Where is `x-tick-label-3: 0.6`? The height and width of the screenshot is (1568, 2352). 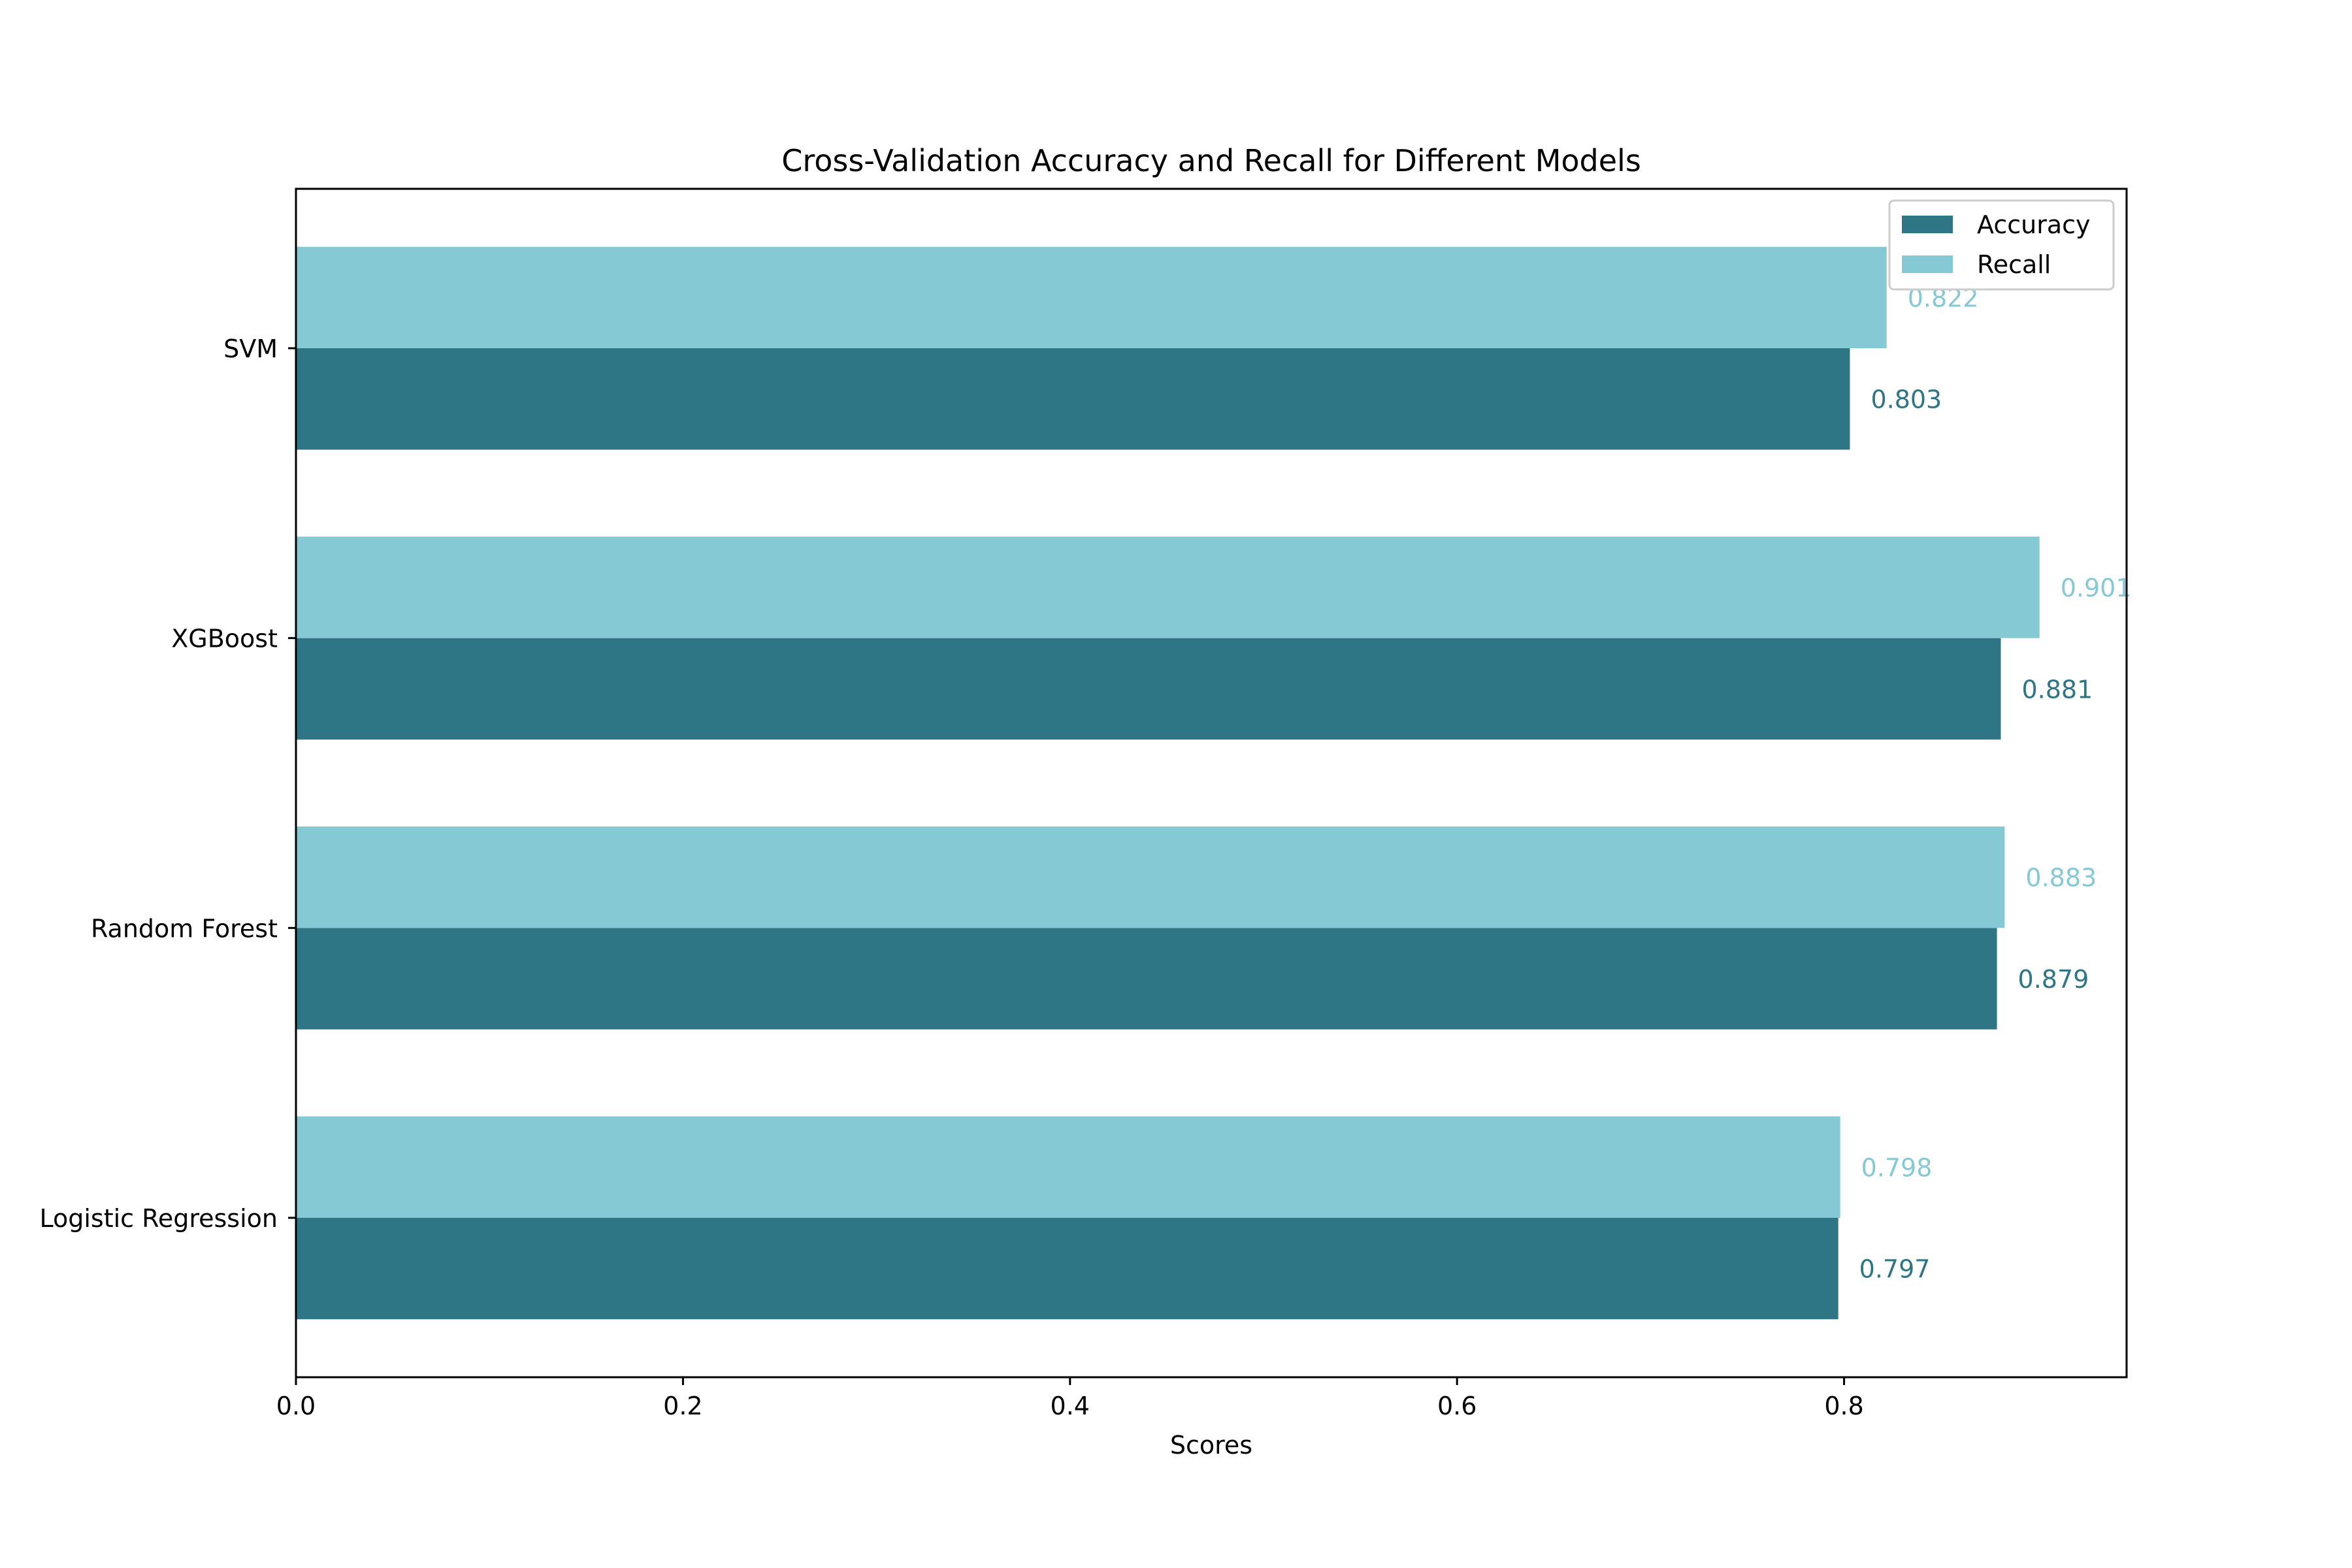
x-tick-label-3: 0.6 is located at coordinates (1457, 1406).